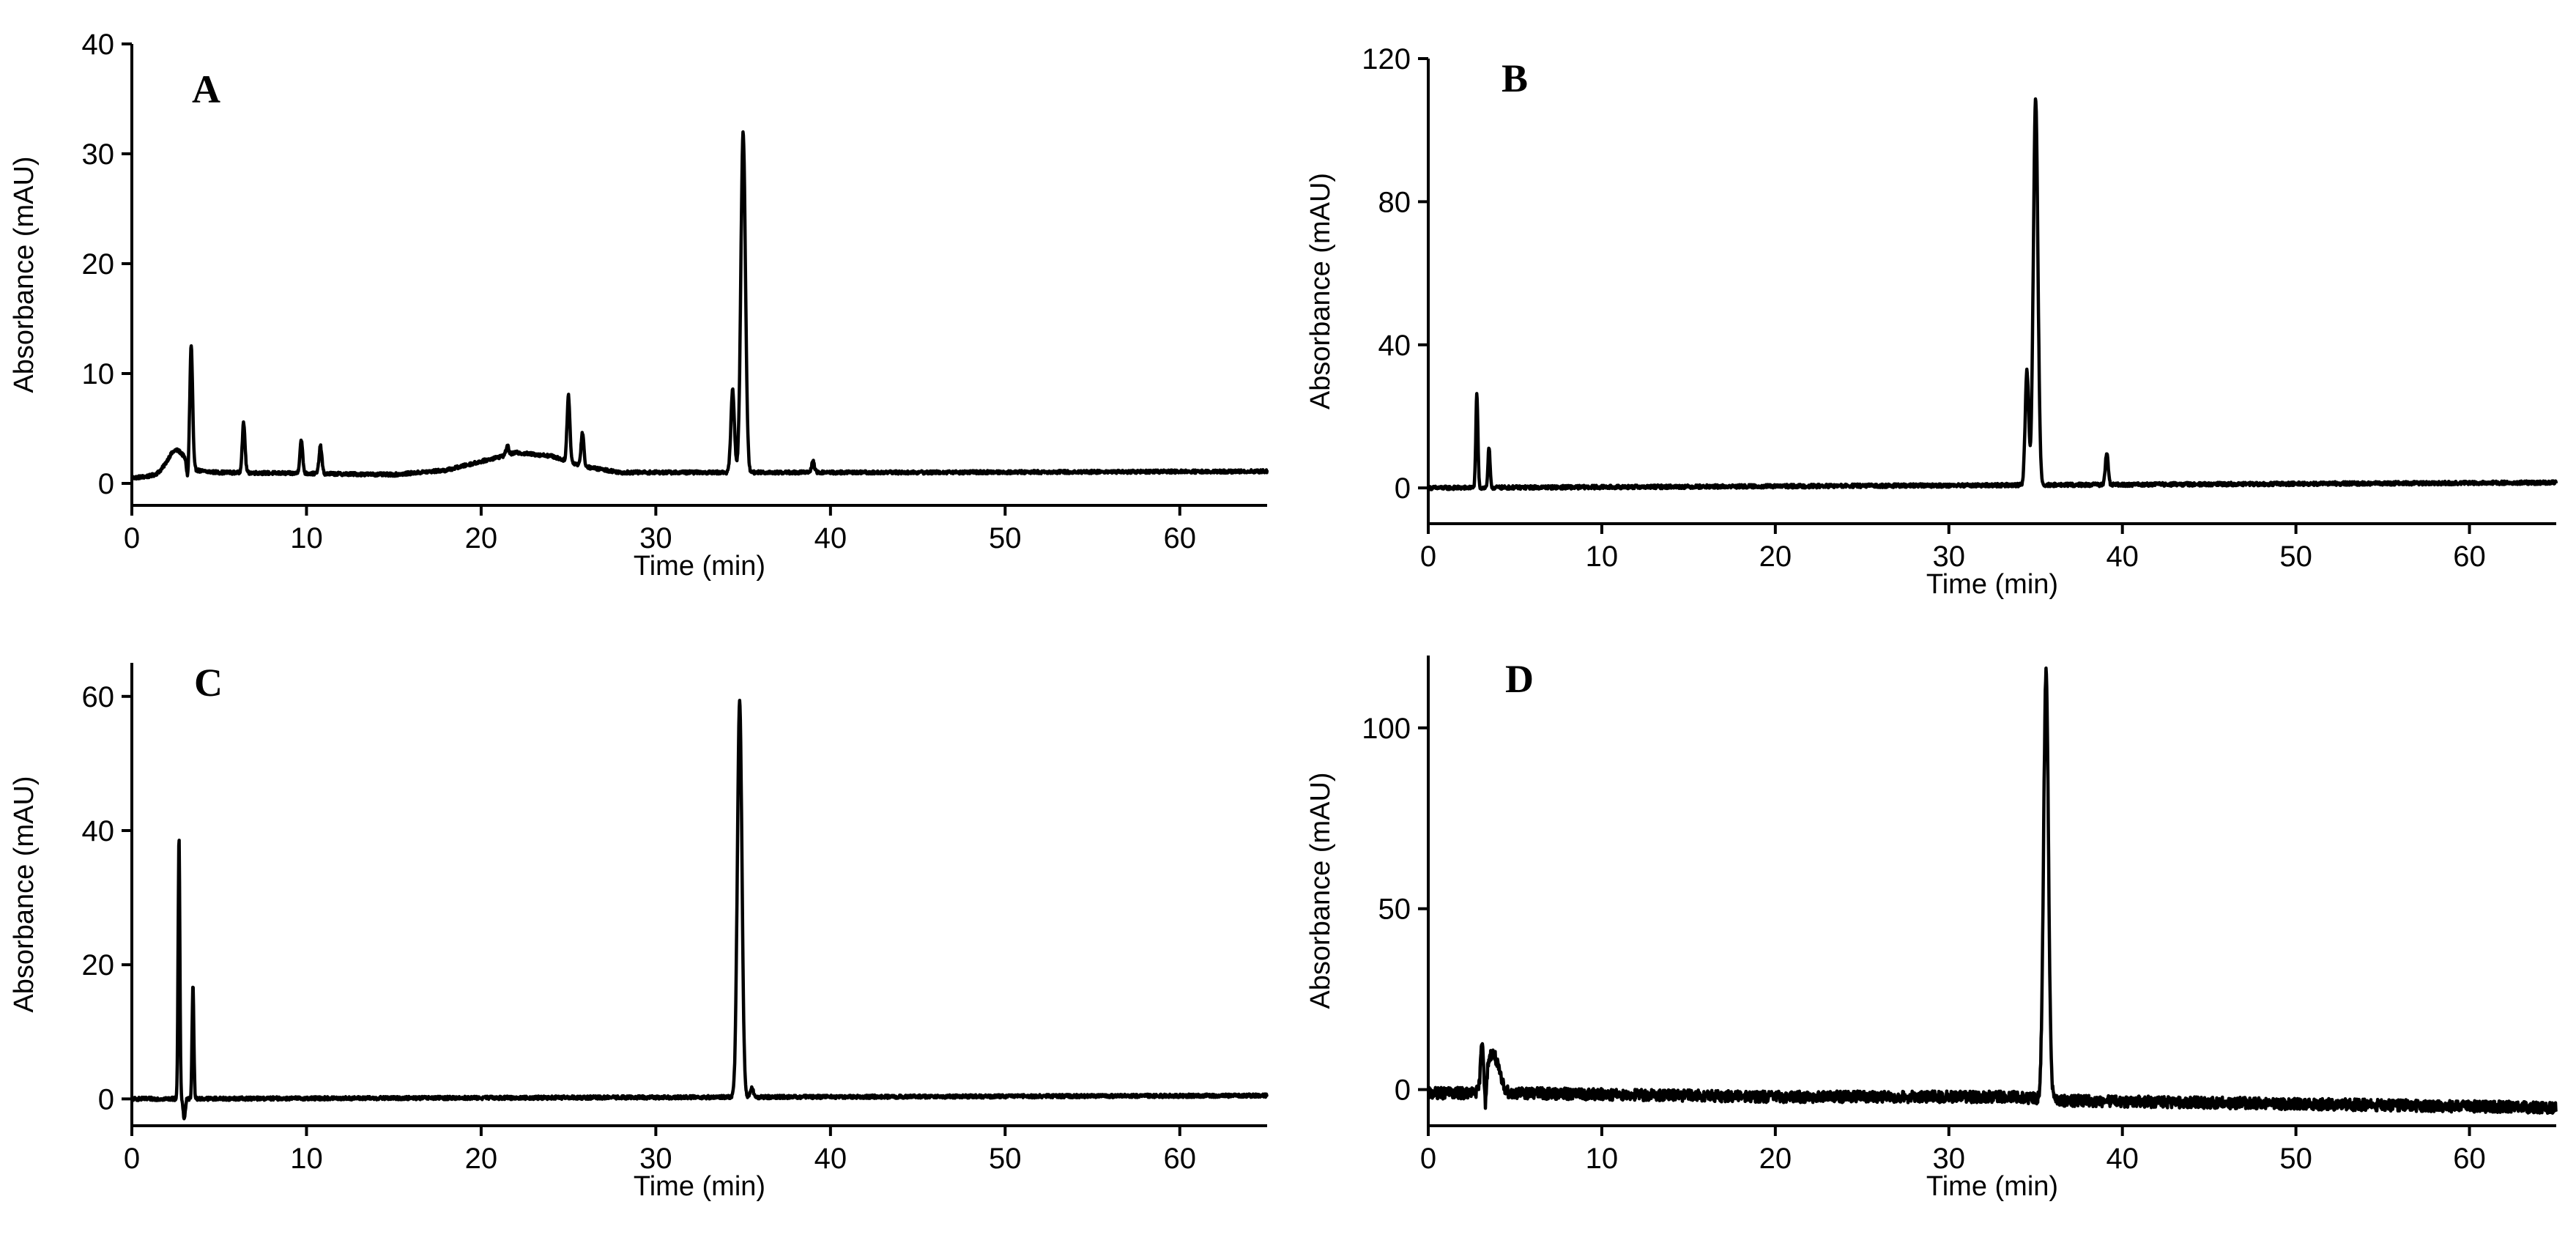 The image size is (2576, 1240). Describe the element at coordinates (1515, 78) in the screenshot. I see `panel-label: B` at that location.